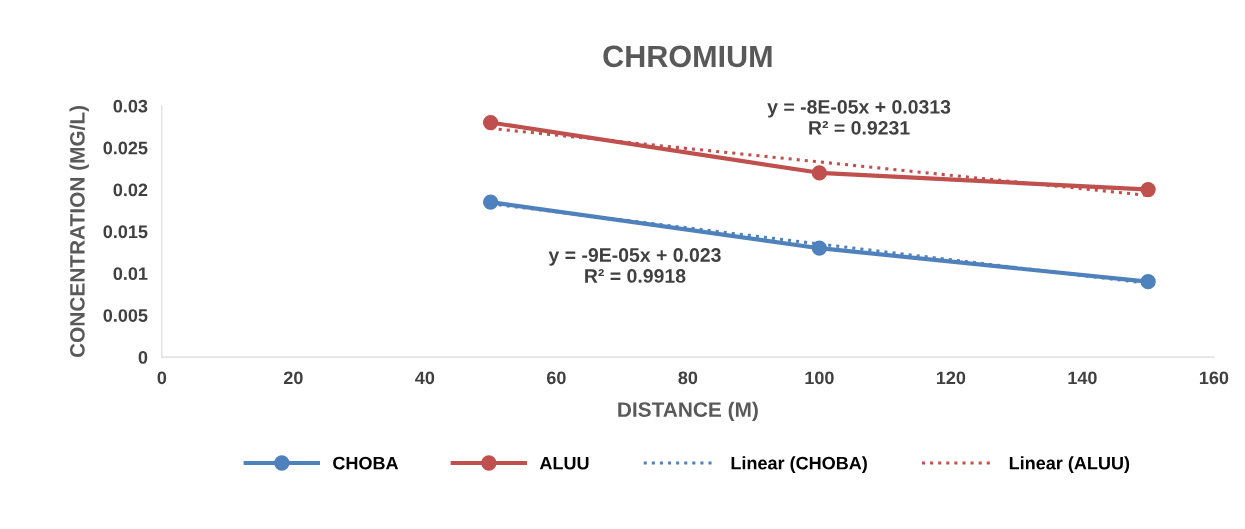  Describe the element at coordinates (79, 231) in the screenshot. I see `y-axis-title: CONCENTRATION (MG/L)` at that location.